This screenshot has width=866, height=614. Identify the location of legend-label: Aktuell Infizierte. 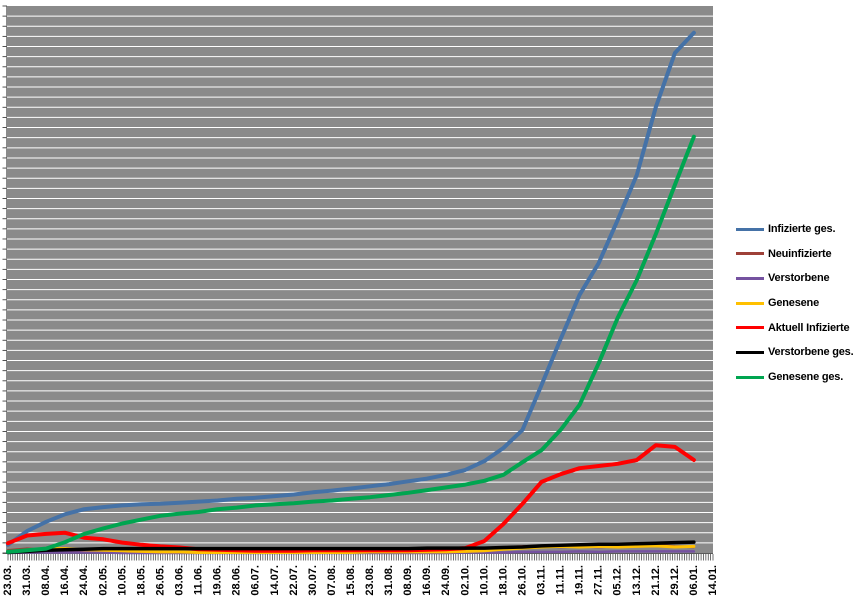
(809, 327).